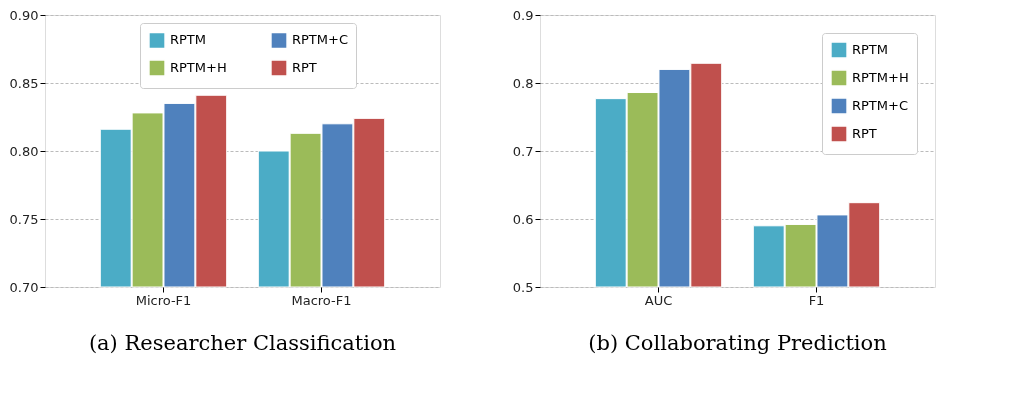  Describe the element at coordinates (737, 343) in the screenshot. I see `text: (b) Collaborating Prediction` at that location.